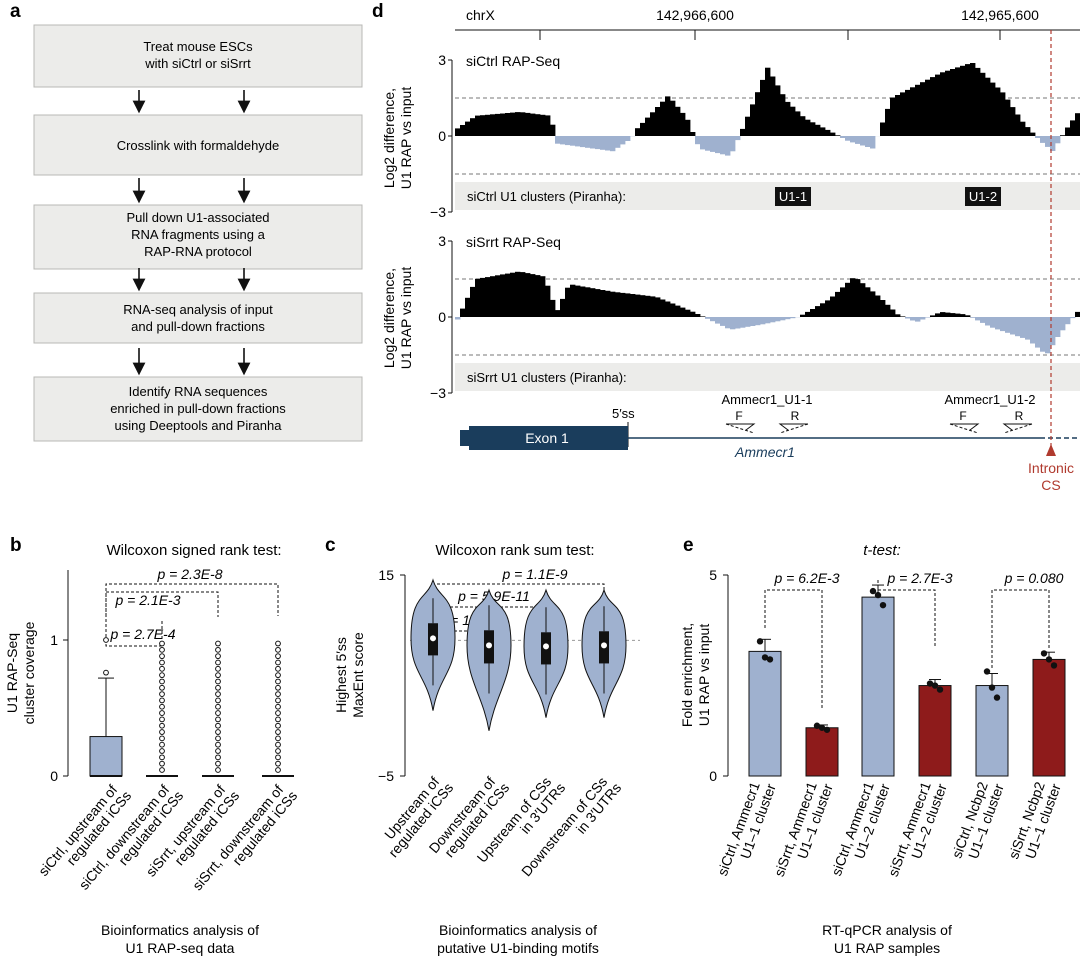  Describe the element at coordinates (770, 35) in the screenshot. I see `coordinate-ticks` at that location.